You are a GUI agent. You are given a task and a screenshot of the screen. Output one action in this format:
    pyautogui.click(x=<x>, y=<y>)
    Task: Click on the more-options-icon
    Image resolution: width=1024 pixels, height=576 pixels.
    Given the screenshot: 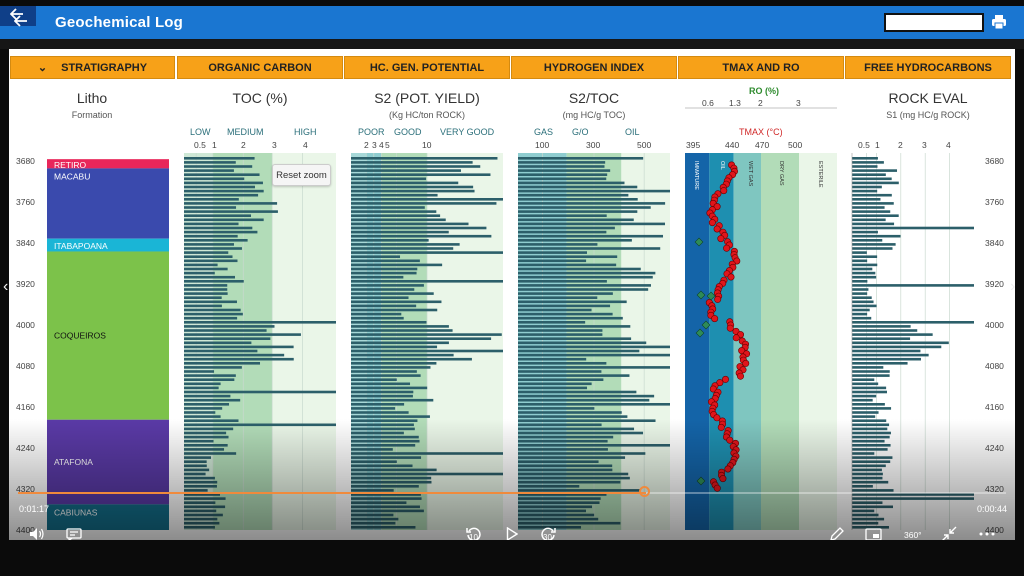 What is the action you would take?
    pyautogui.click(x=987, y=534)
    